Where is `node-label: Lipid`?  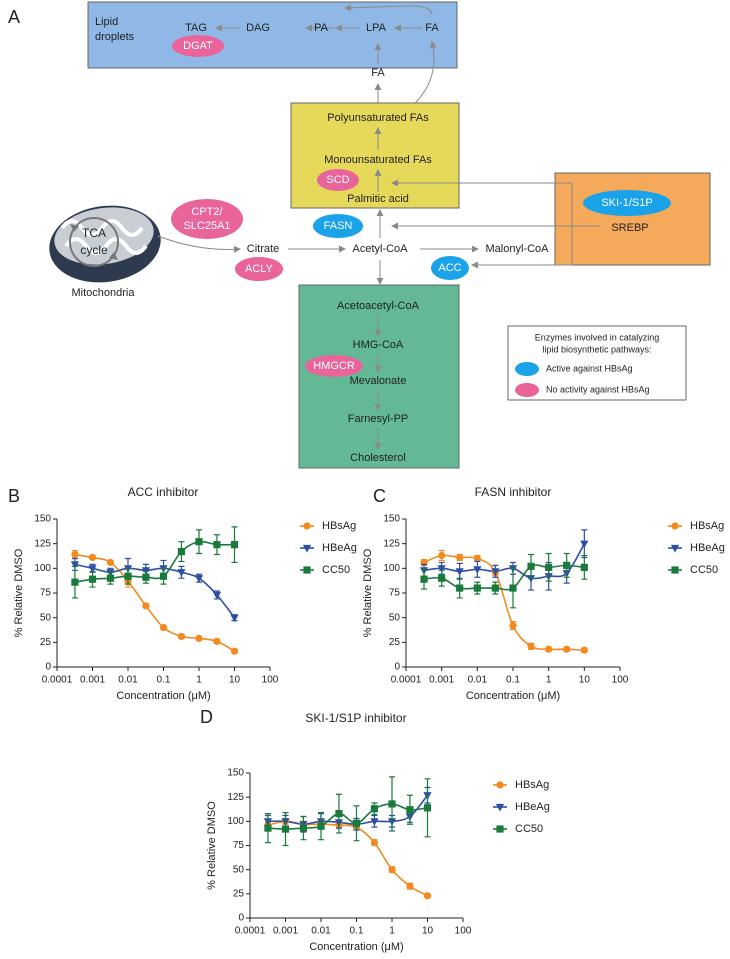 node-label: Lipid is located at coordinates (106, 22).